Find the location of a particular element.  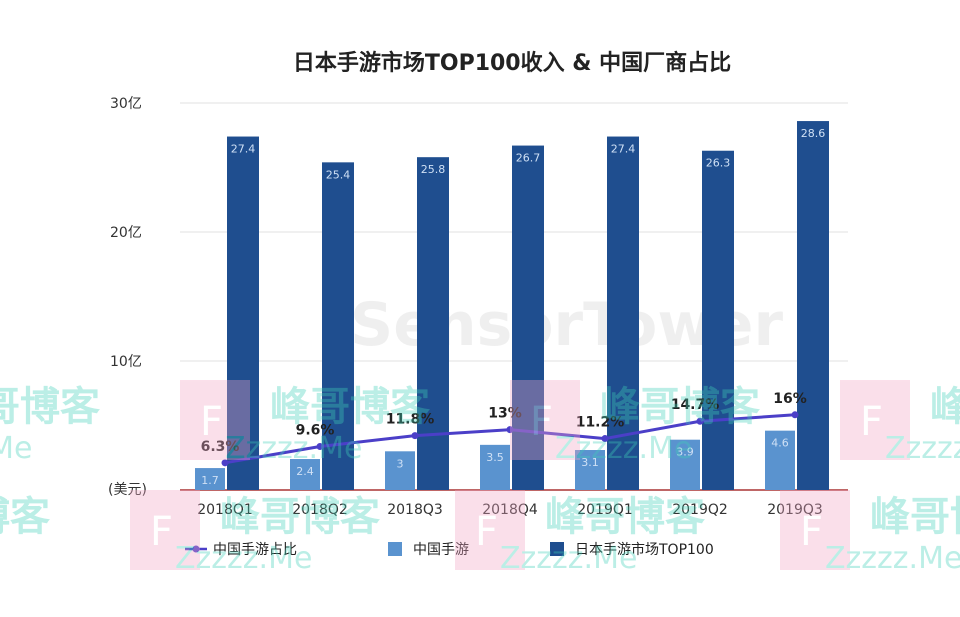

bar-label-japan: 26.3 is located at coordinates (718, 163).